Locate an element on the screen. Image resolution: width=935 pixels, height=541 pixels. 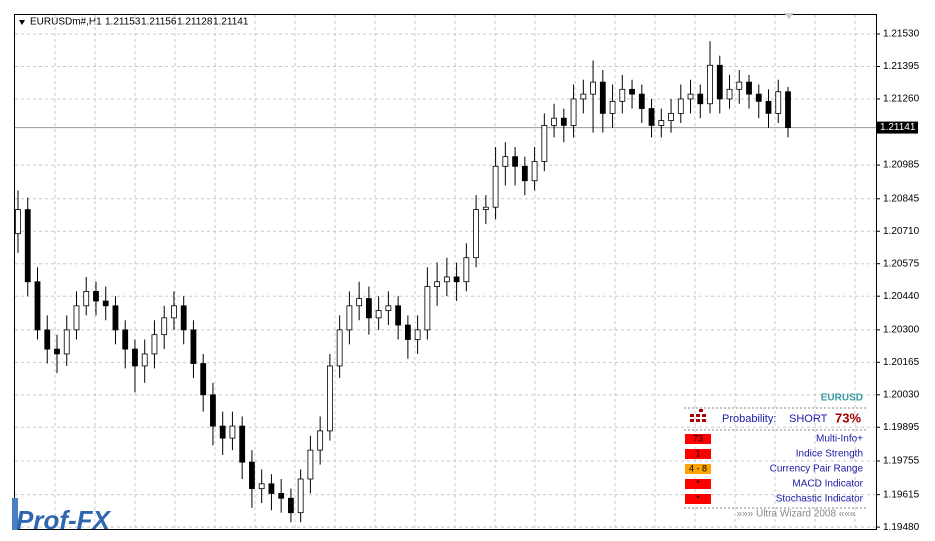
y-tick-label: 1.20845 is located at coordinates (901, 198).